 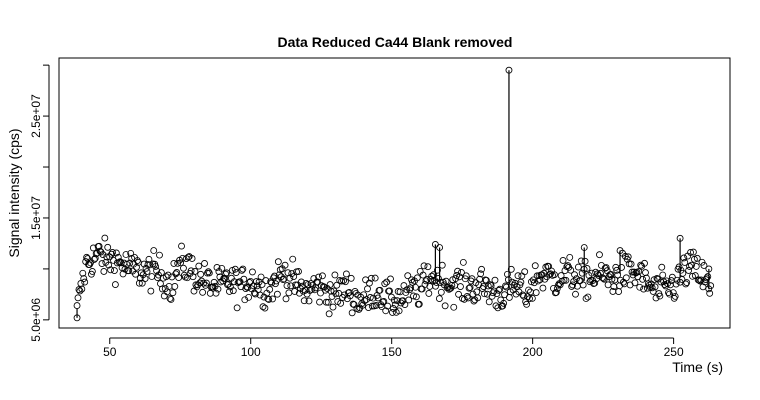 What do you see at coordinates (674, 352) in the screenshot?
I see `x-tick-label: 250` at bounding box center [674, 352].